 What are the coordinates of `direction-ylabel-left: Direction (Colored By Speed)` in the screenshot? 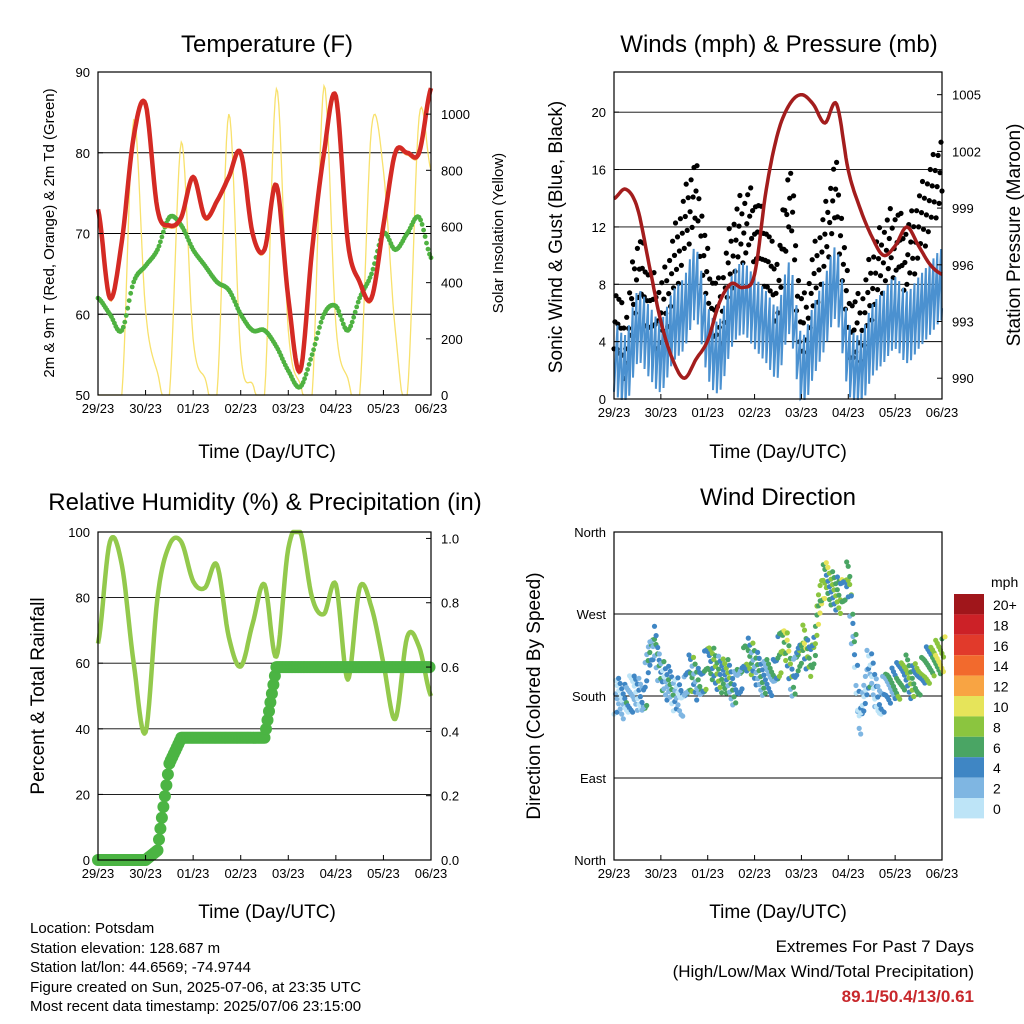 It's located at (534, 695).